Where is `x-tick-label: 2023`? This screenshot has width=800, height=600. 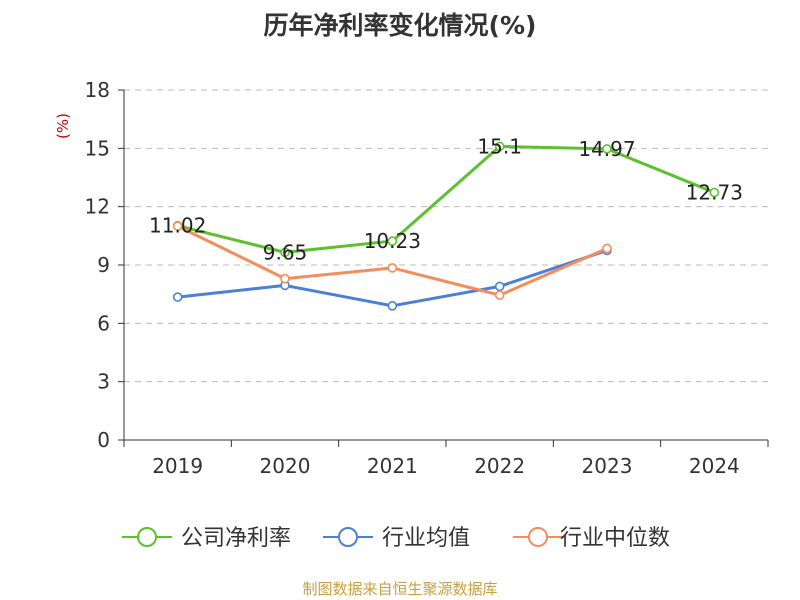
x-tick-label: 2023 is located at coordinates (607, 466).